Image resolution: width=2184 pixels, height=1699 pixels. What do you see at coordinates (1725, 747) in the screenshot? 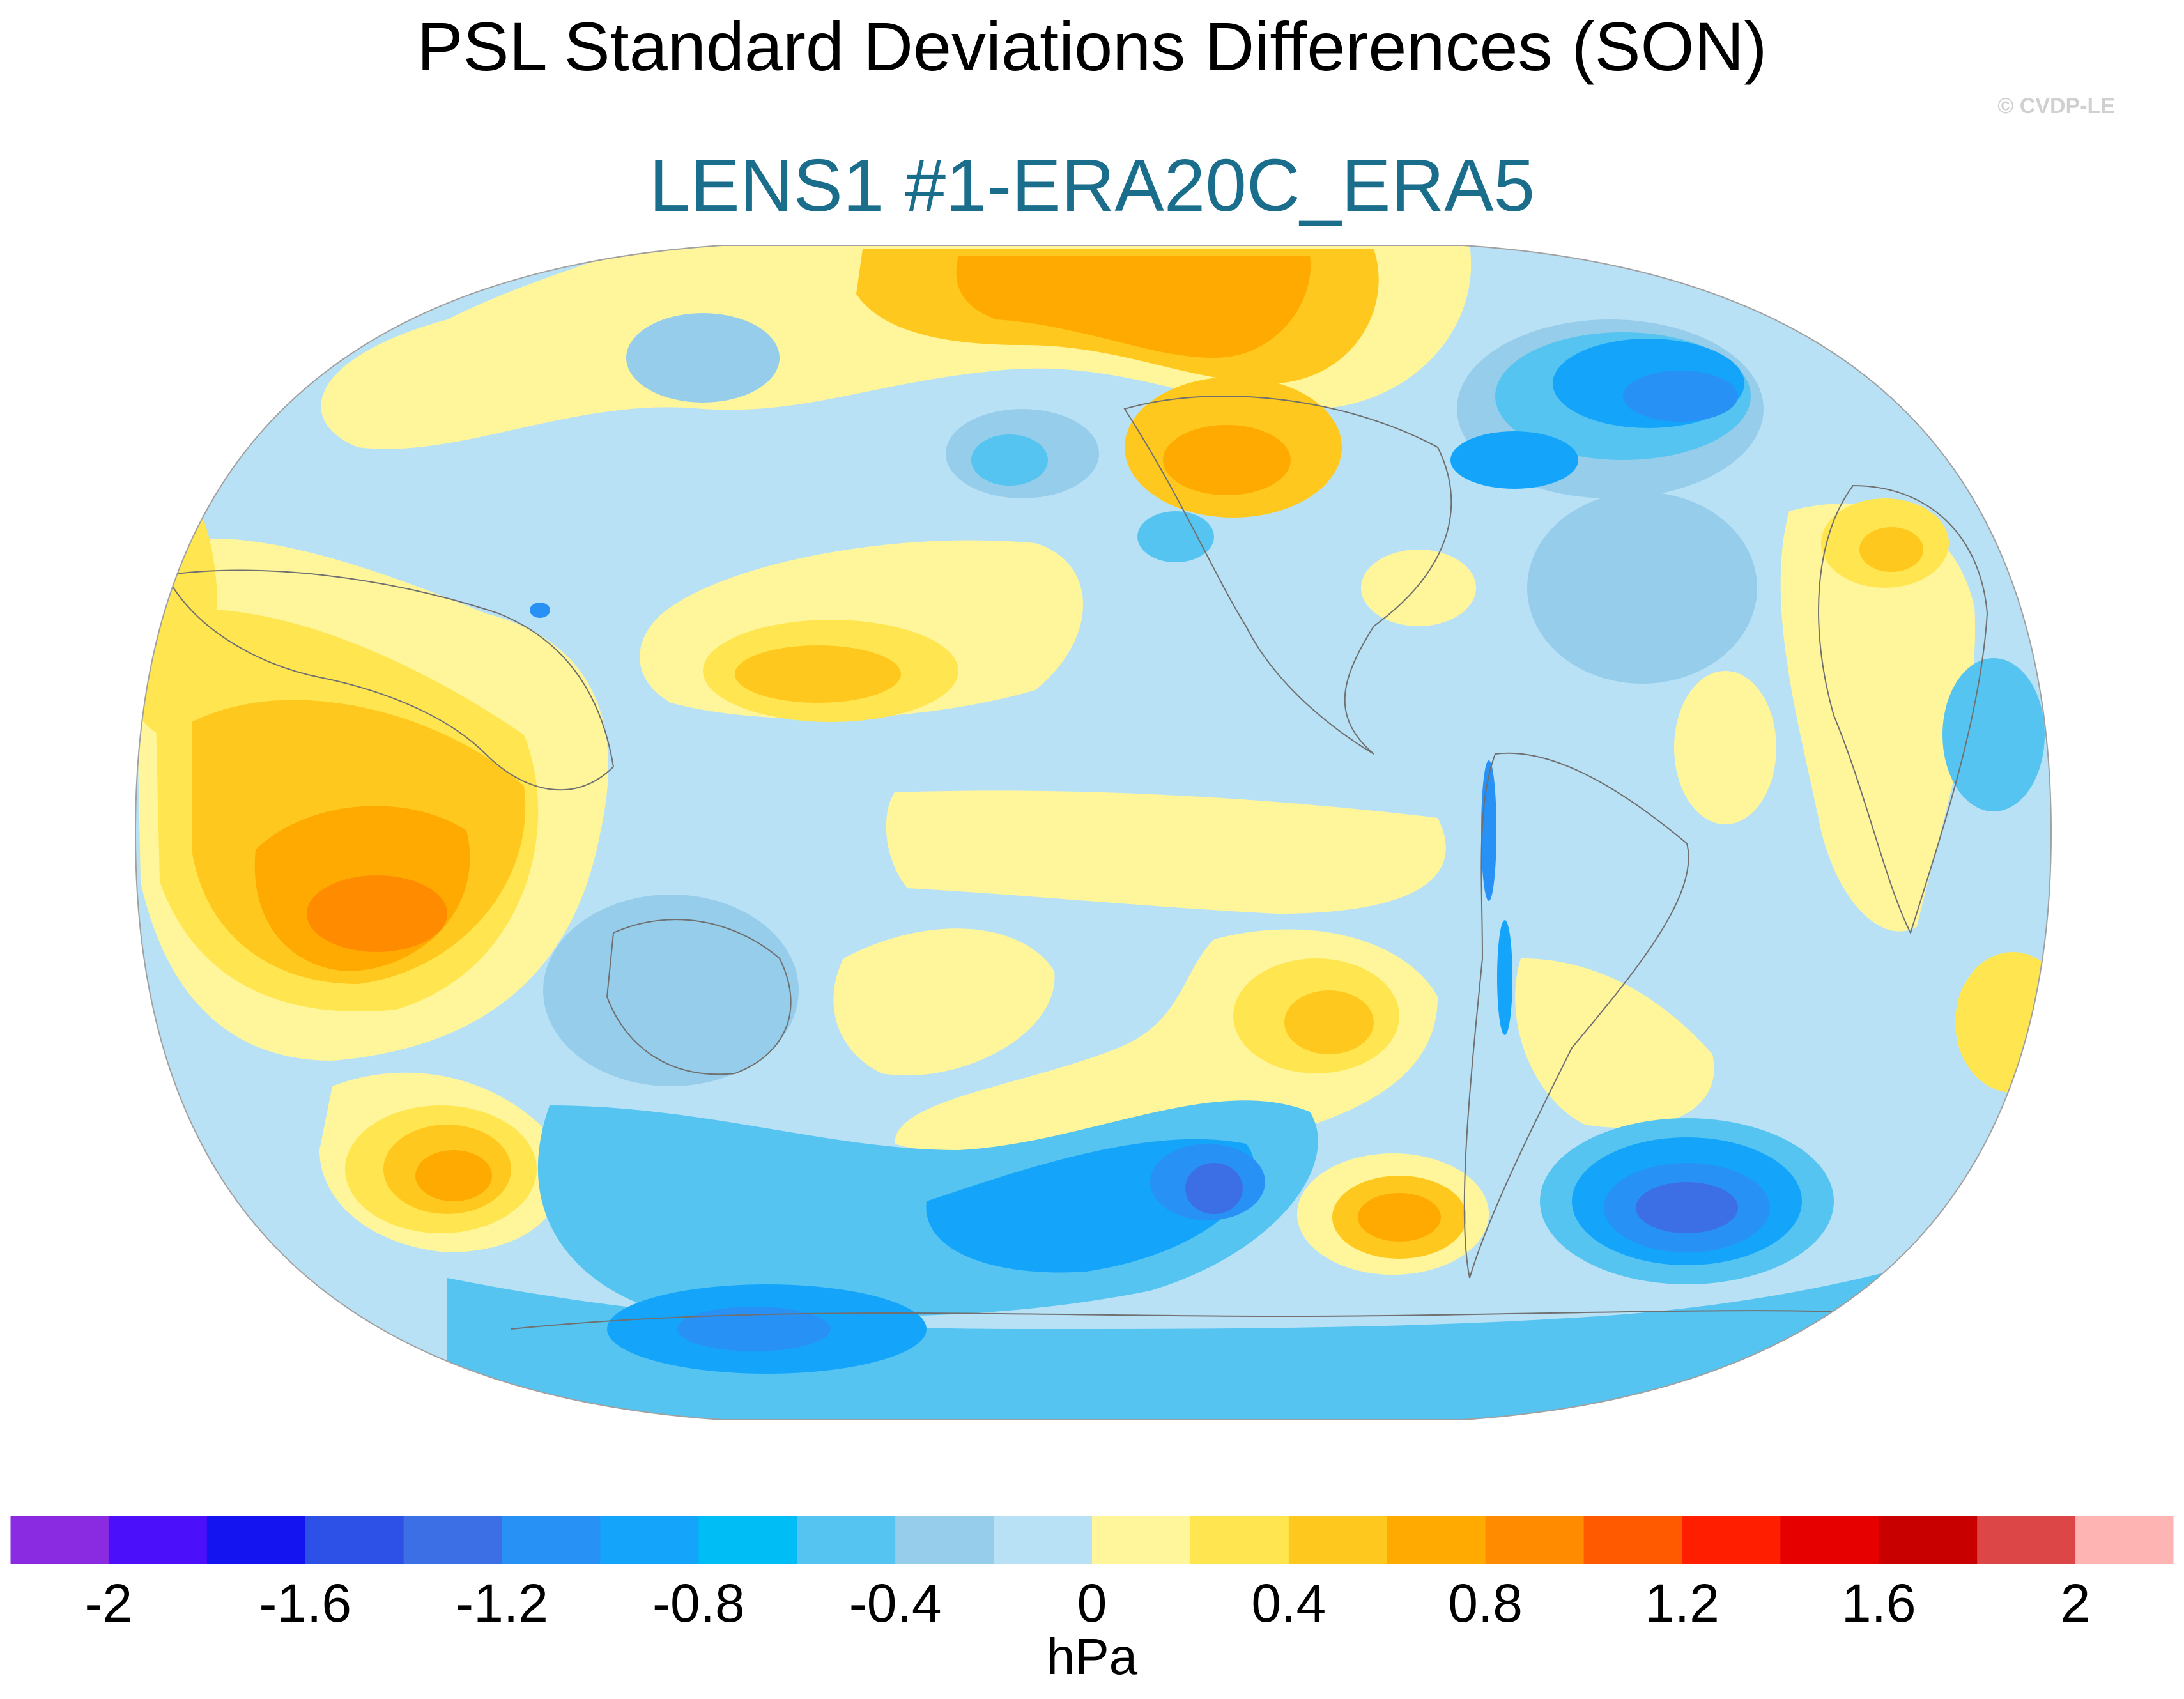
I see `region-atlantic-equator` at bounding box center [1725, 747].